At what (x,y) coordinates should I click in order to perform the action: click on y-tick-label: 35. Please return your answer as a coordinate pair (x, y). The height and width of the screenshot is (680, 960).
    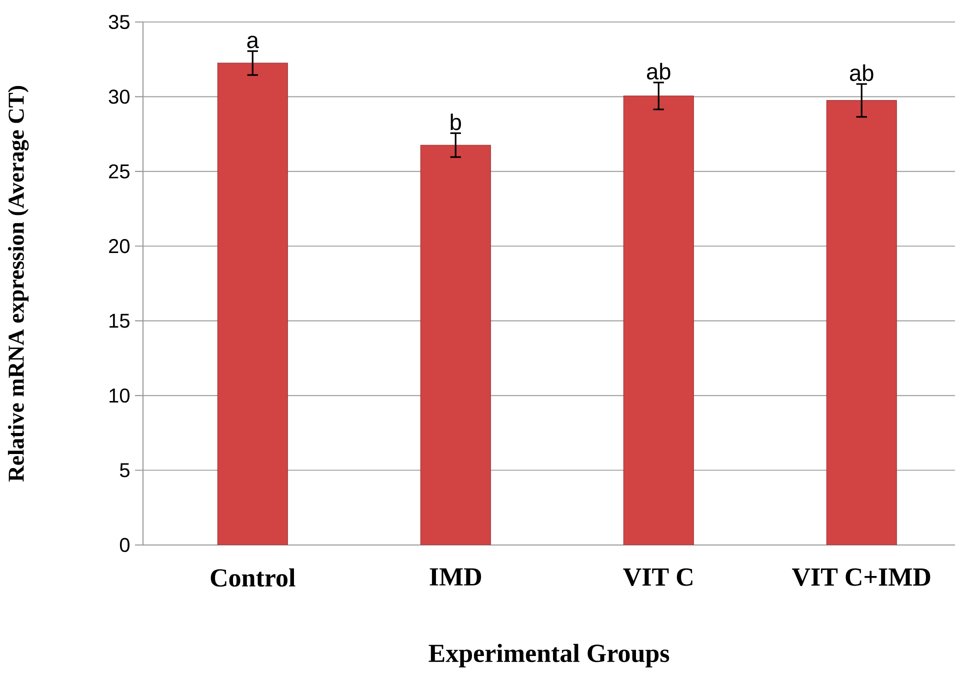
    Looking at the image, I should click on (119, 22).